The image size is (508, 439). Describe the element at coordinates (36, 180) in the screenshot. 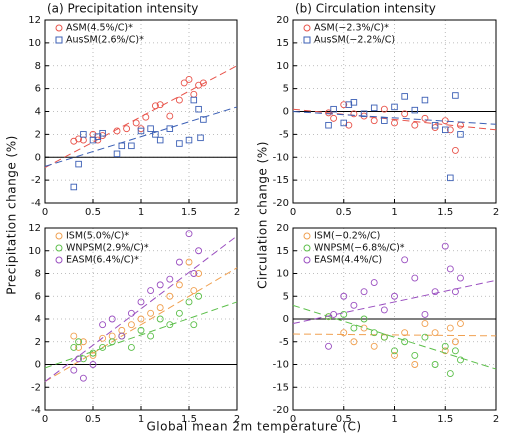

I see `y-tick-label: -2` at that location.